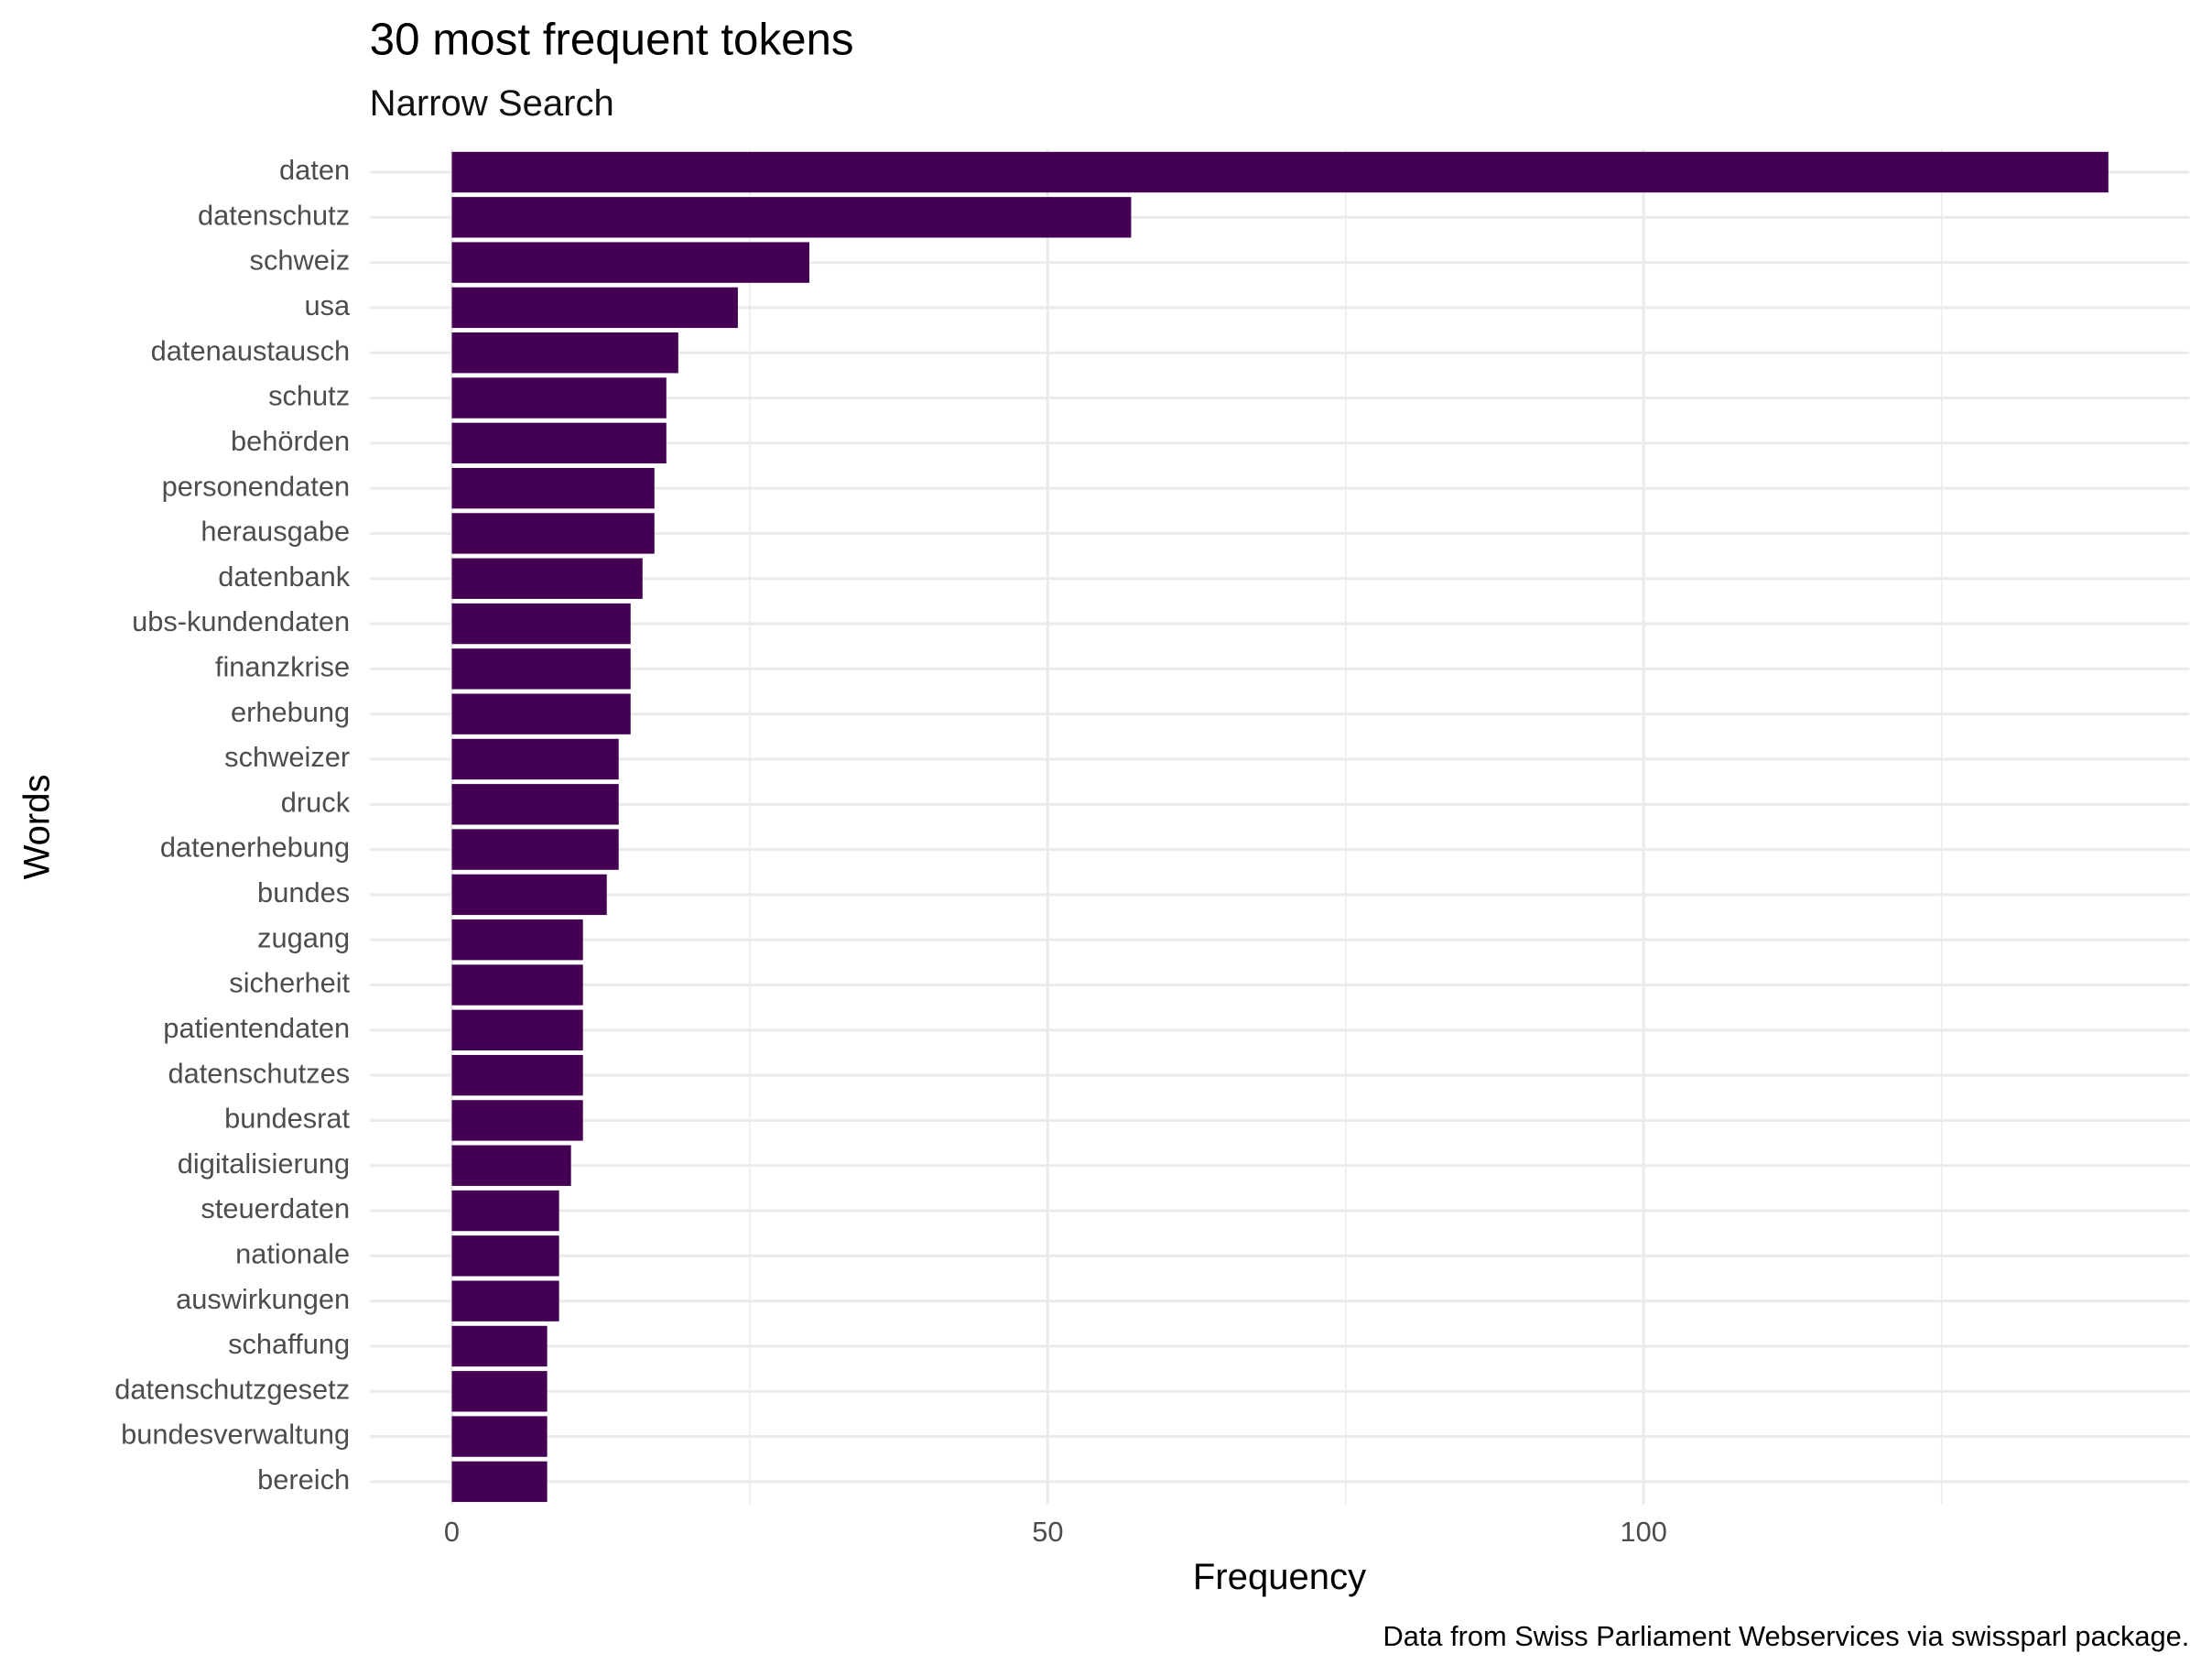 The image size is (2212, 1675). I want to click on y-tick-label: bundesverwaltung, so click(235, 1435).